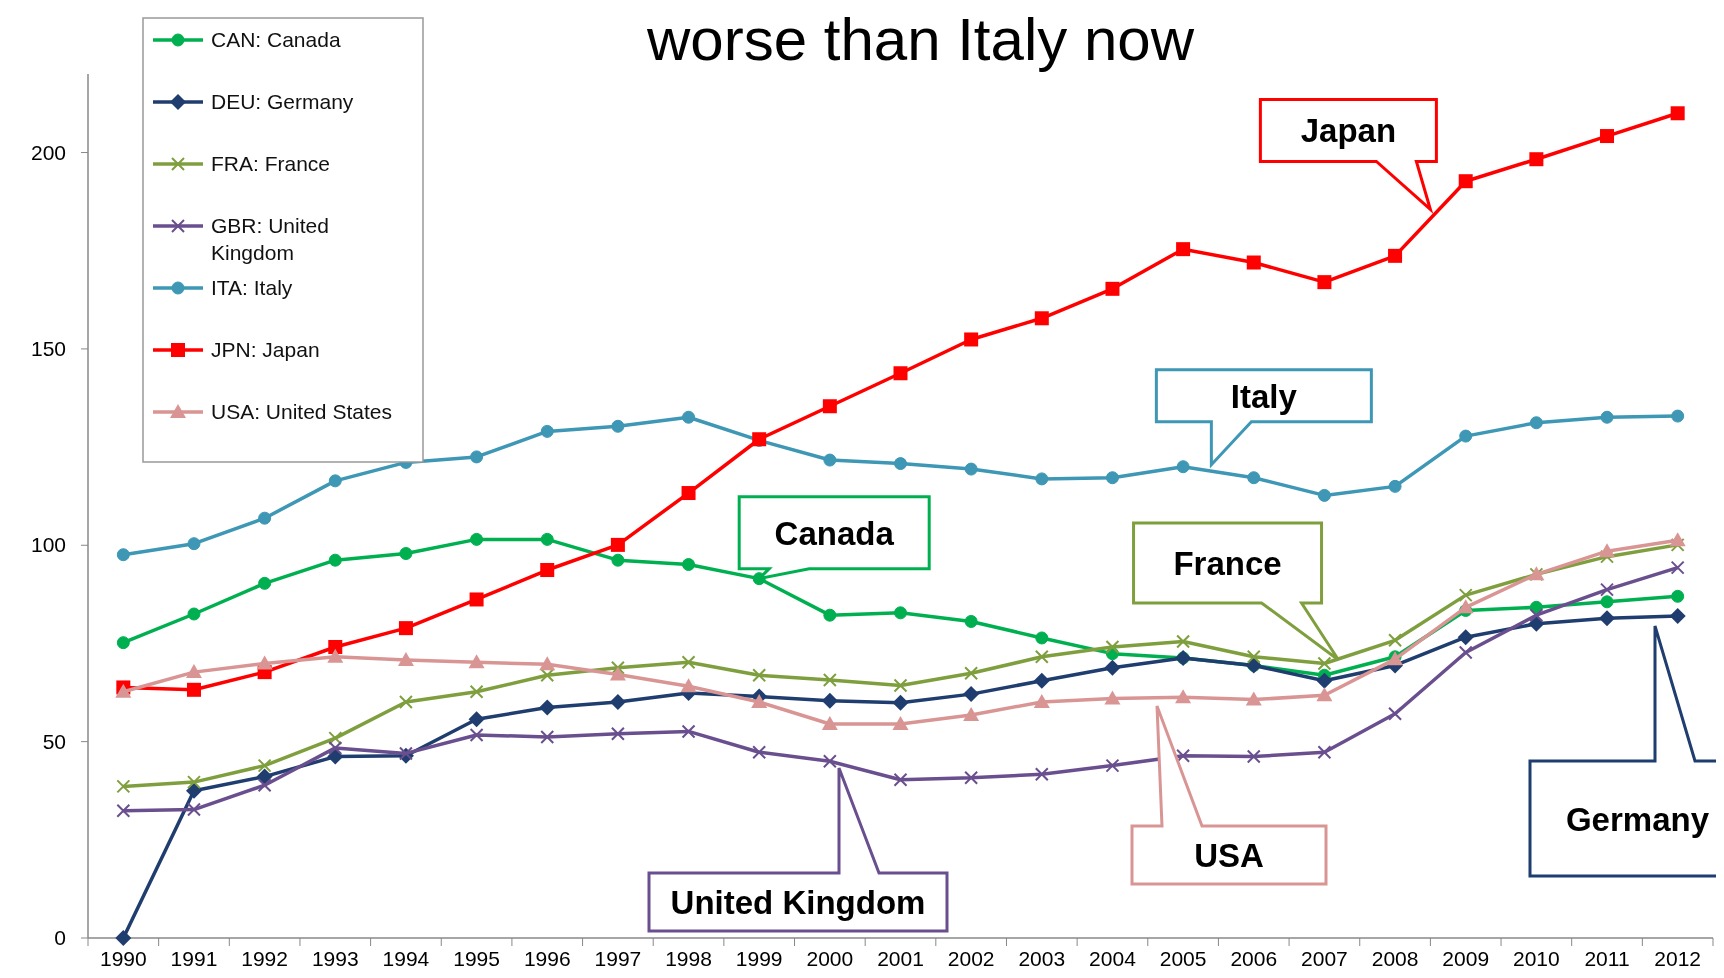 This screenshot has width=1724, height=978. Describe the element at coordinates (54, 741) in the screenshot. I see `y-tick-label: 50` at that location.